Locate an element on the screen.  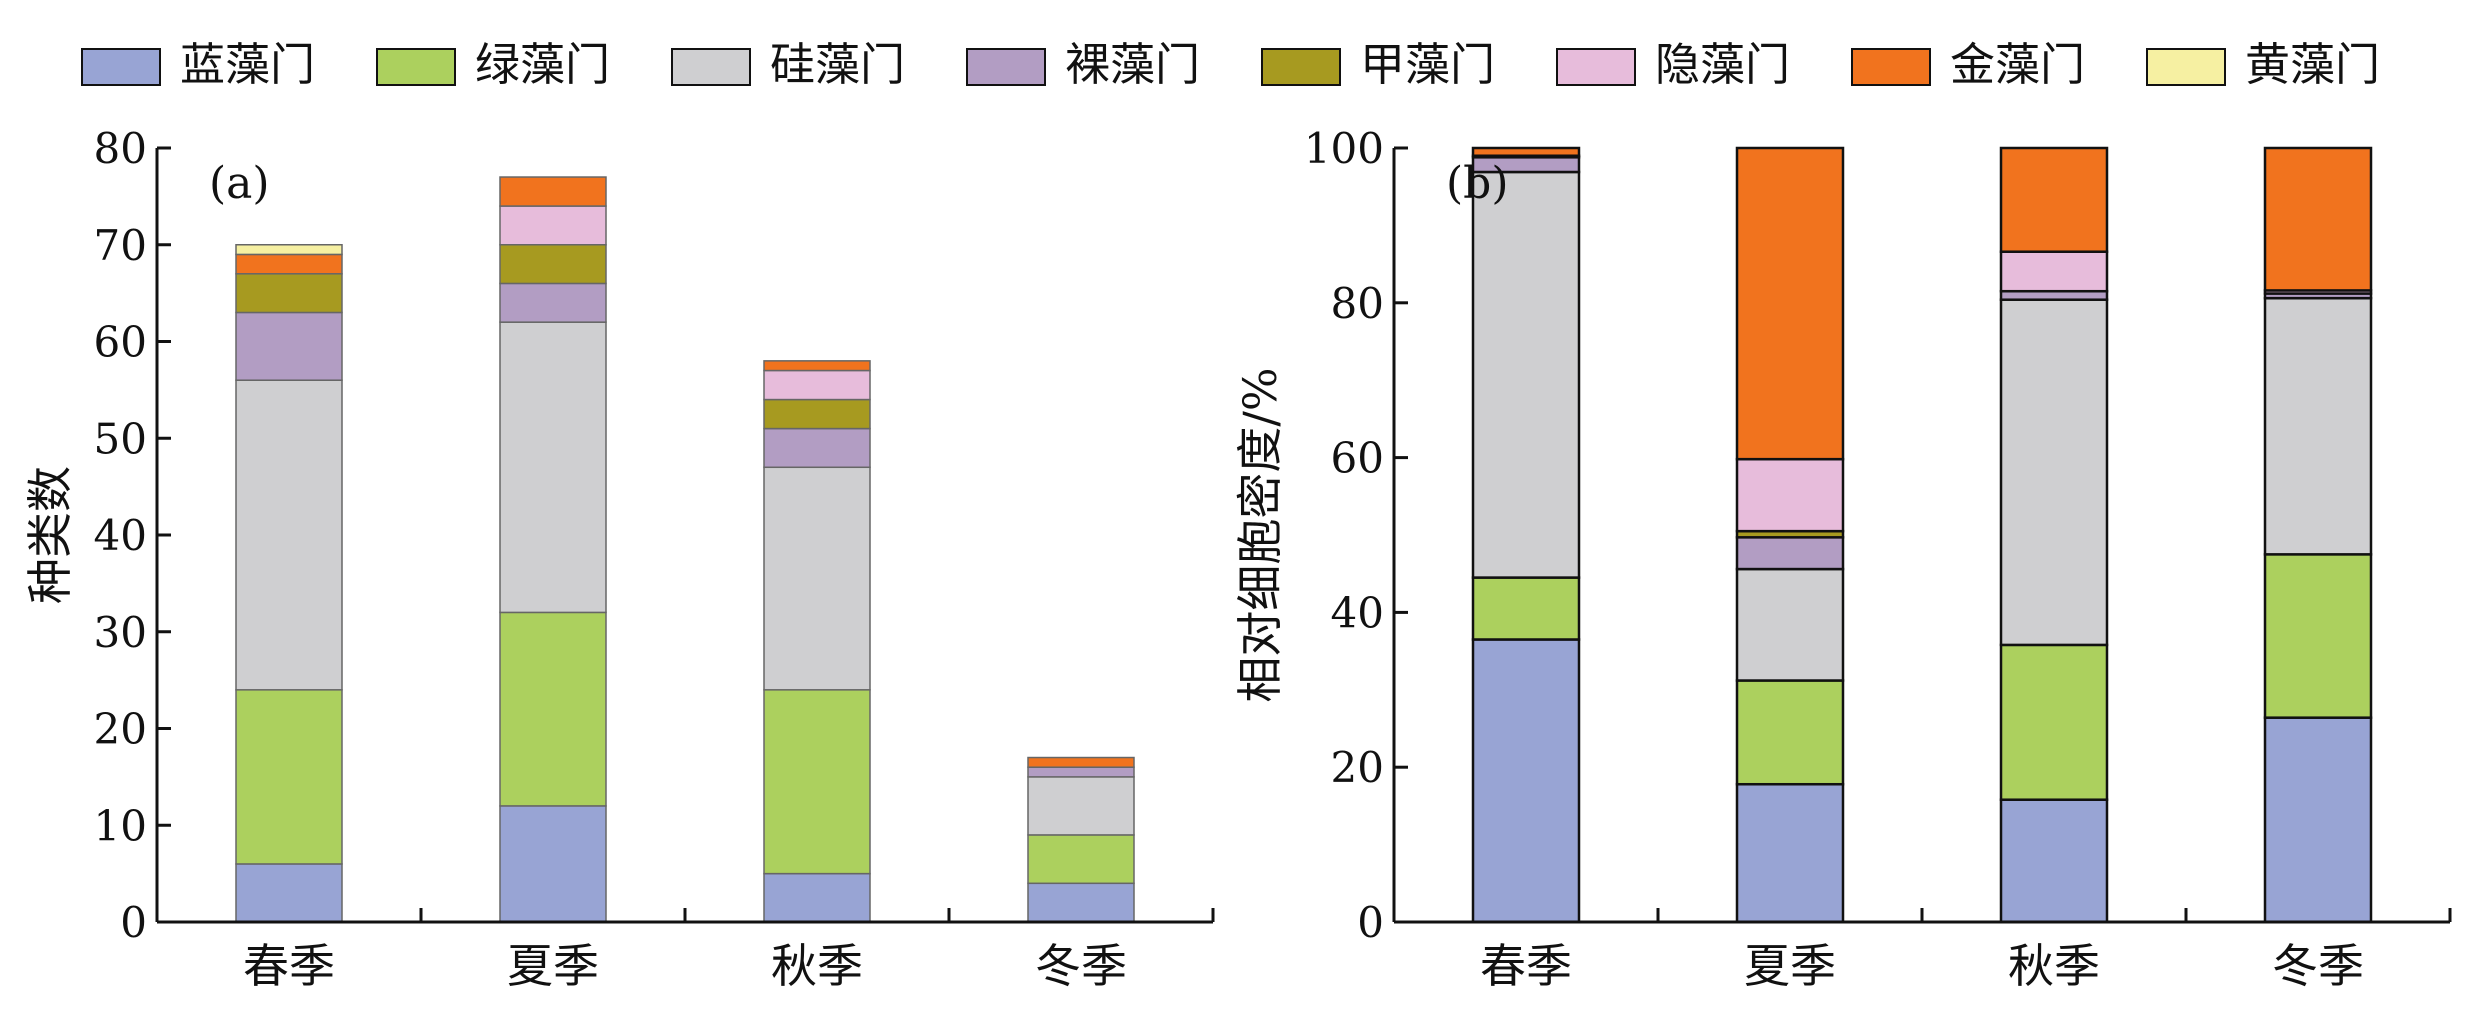
legend-label: 金藻门 is located at coordinates (2017, 64).